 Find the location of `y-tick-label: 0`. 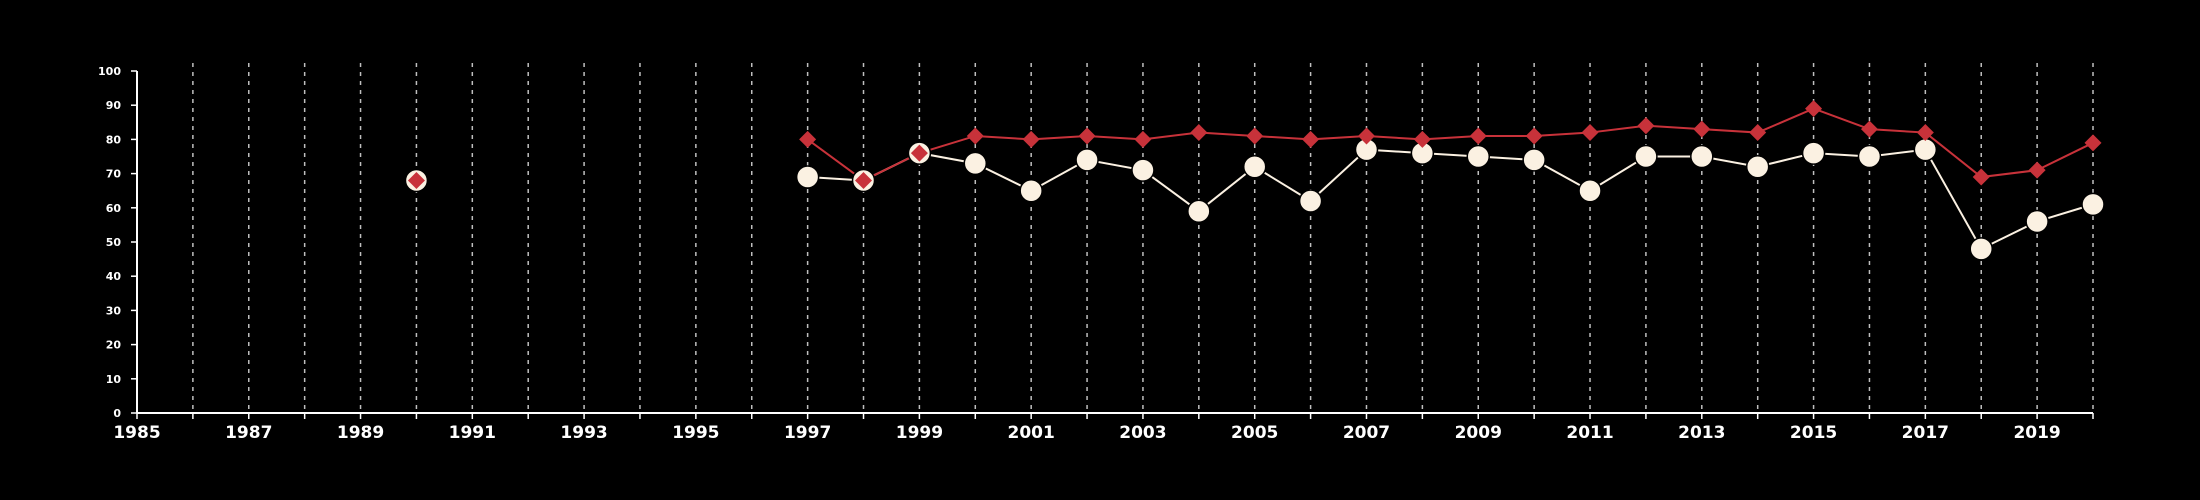

y-tick-label: 0 is located at coordinates (117, 413).